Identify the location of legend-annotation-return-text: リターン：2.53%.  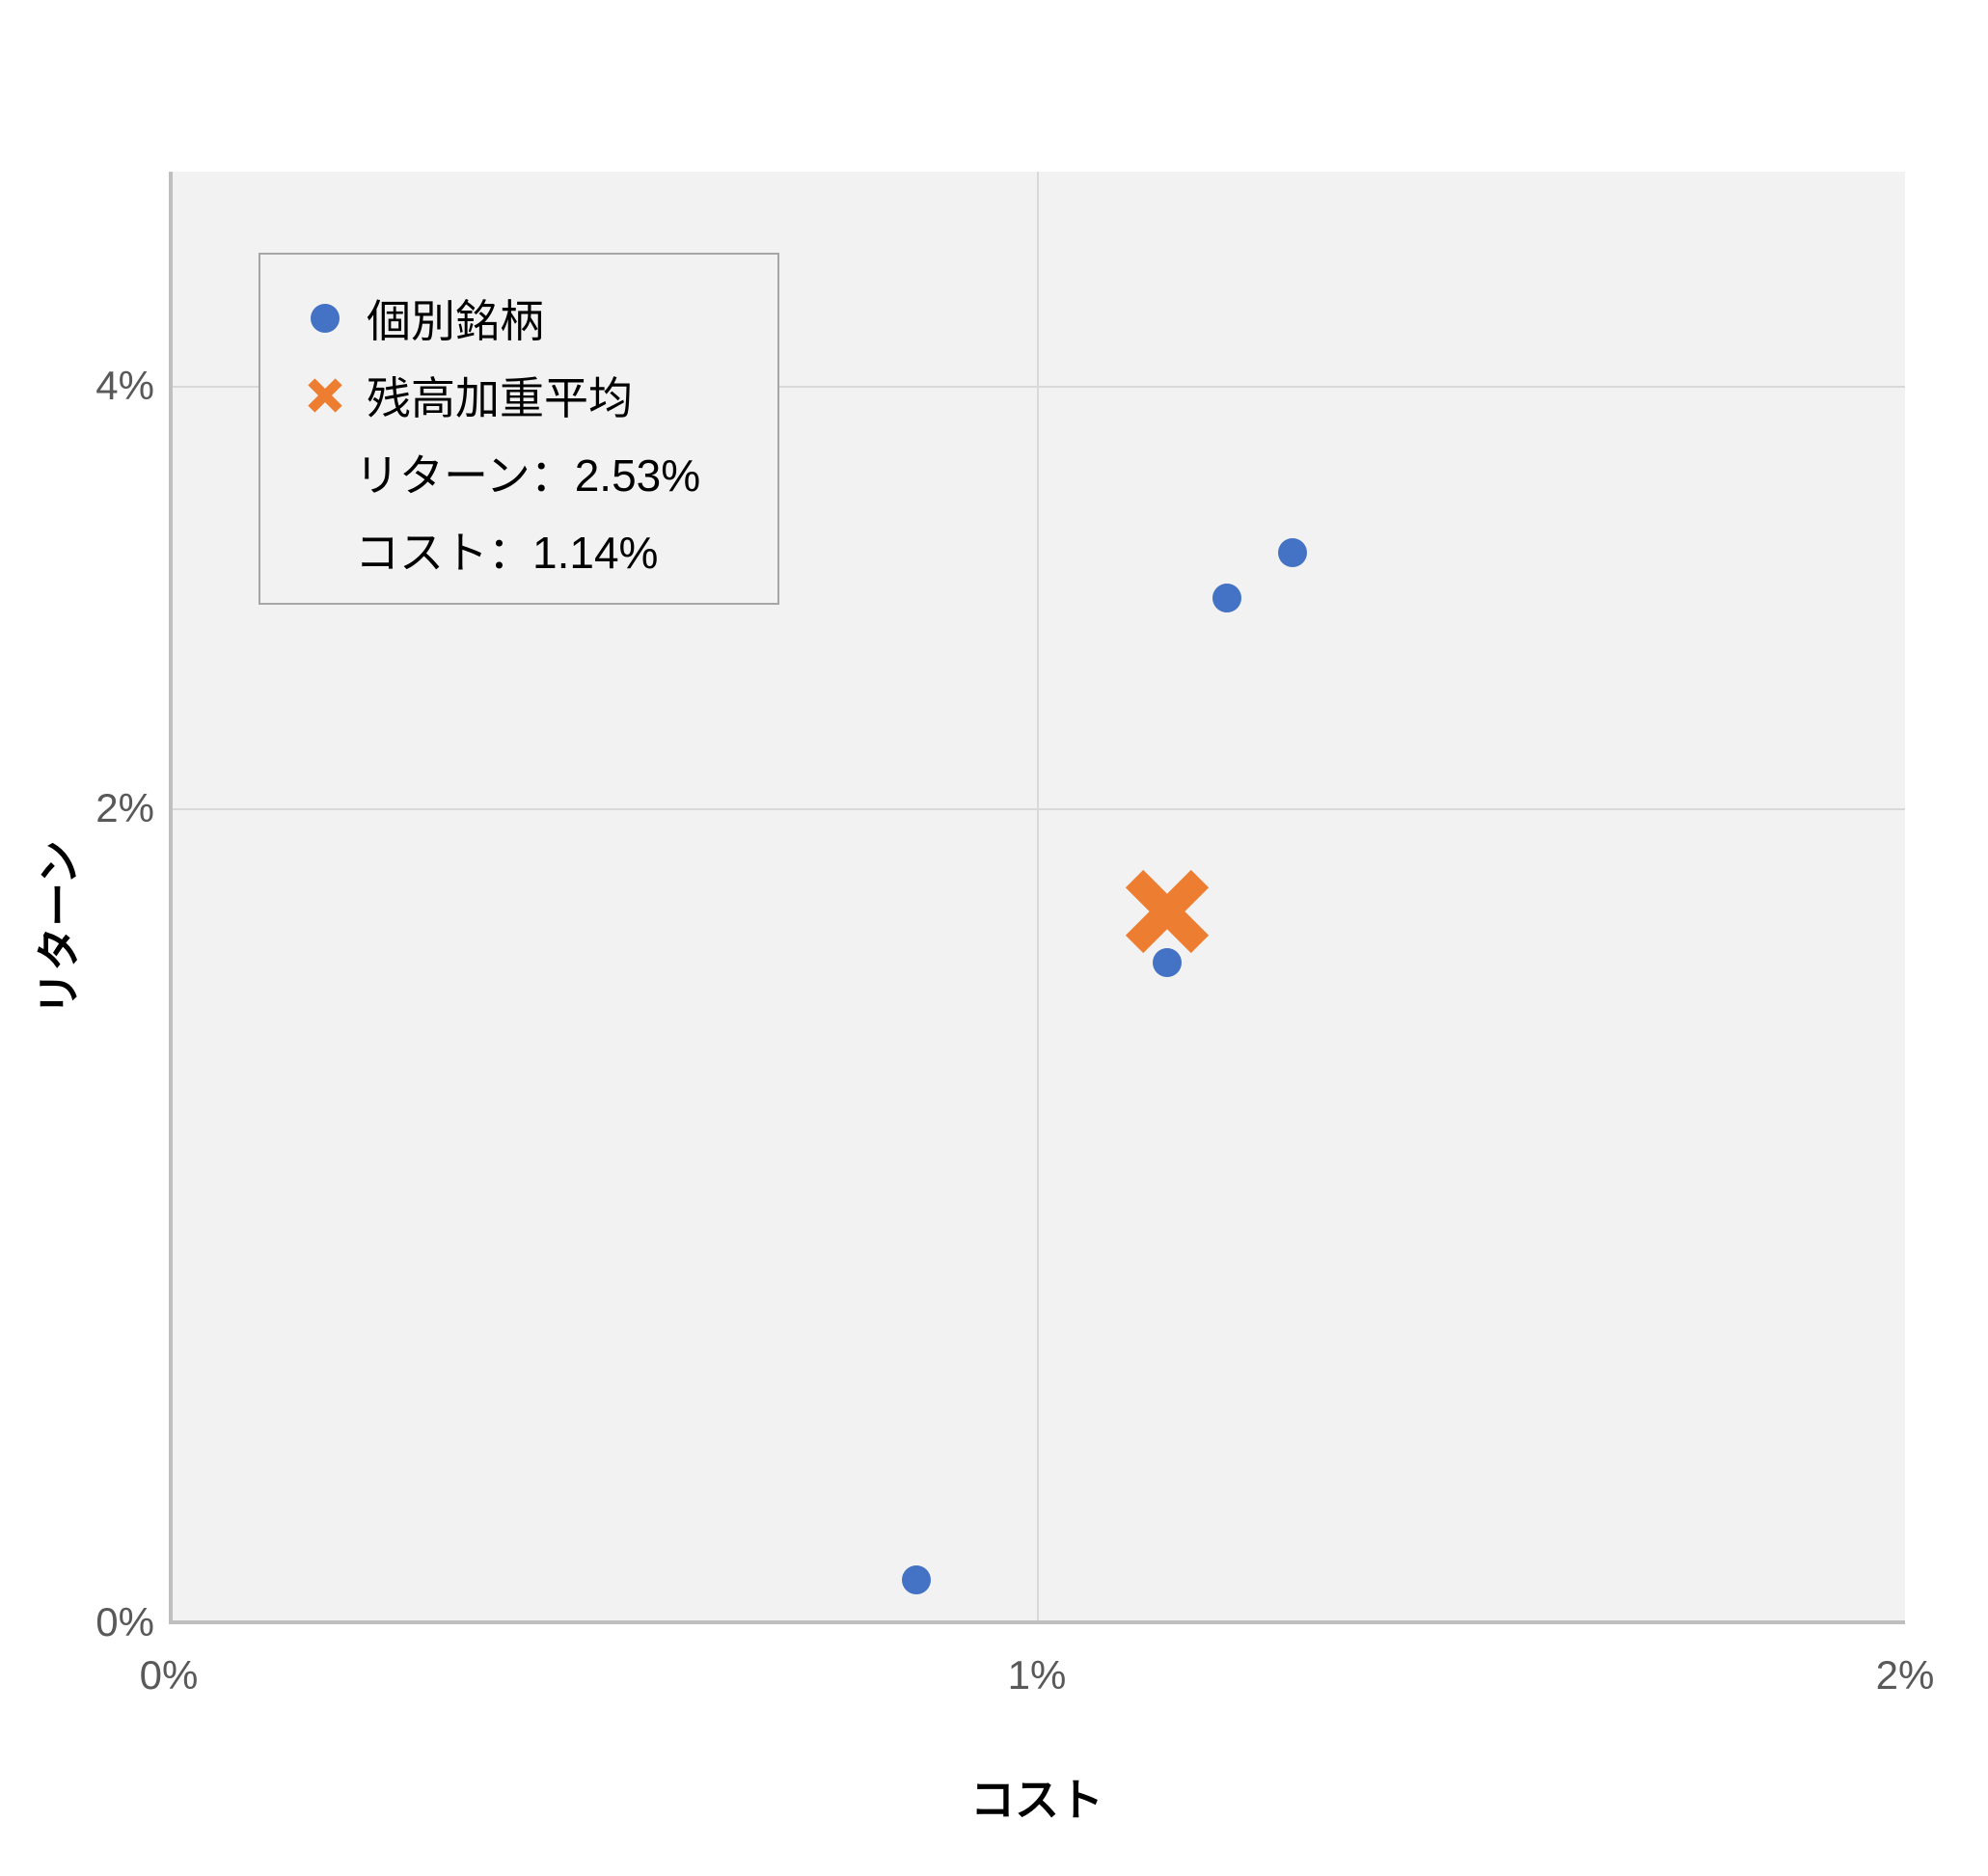
(528, 475).